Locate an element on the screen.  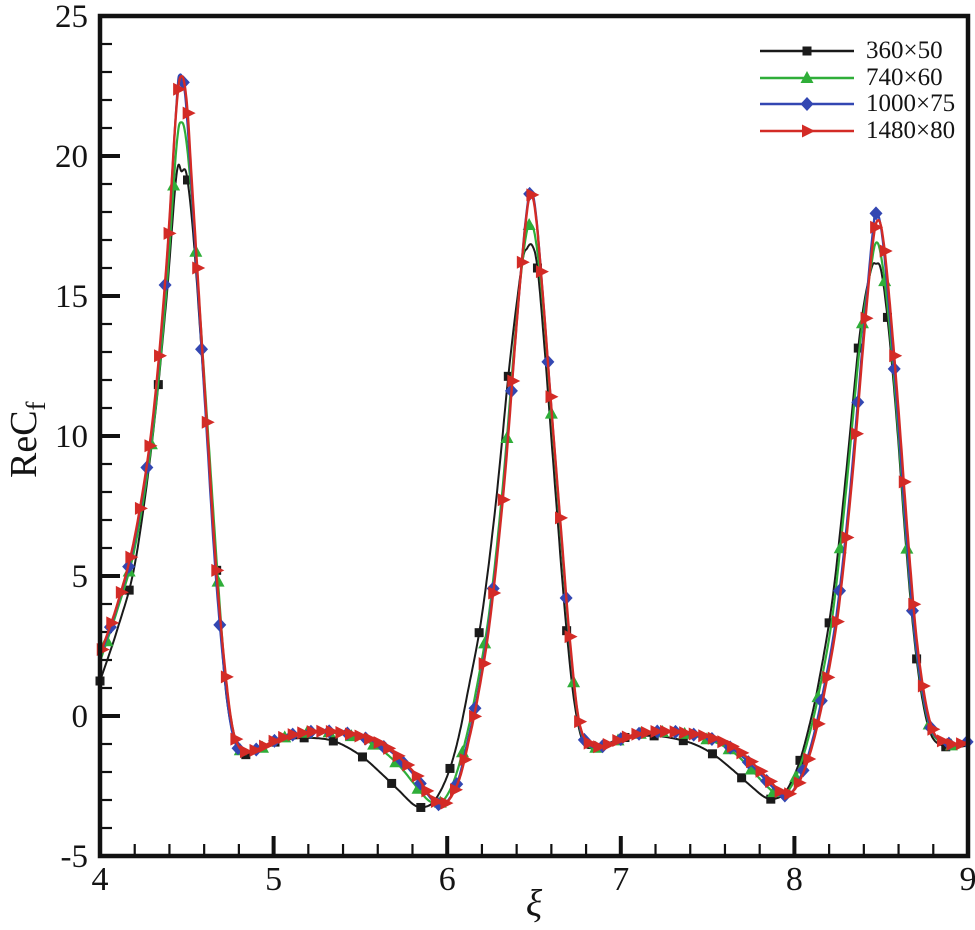
x-axis-title: ξ is located at coordinates (534, 904).